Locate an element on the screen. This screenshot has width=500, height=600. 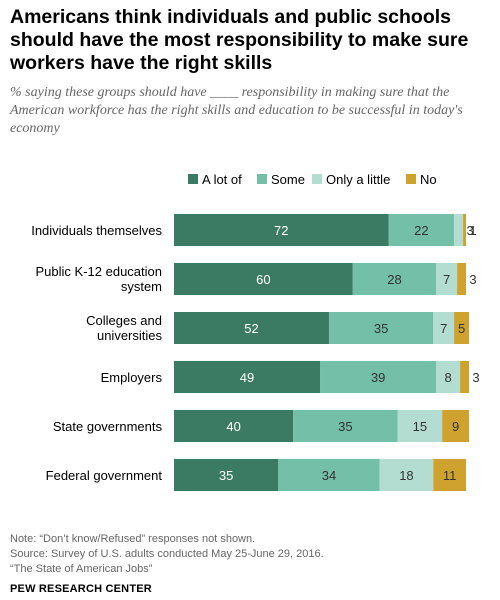
data-label-2-2: 7 is located at coordinates (443, 328).